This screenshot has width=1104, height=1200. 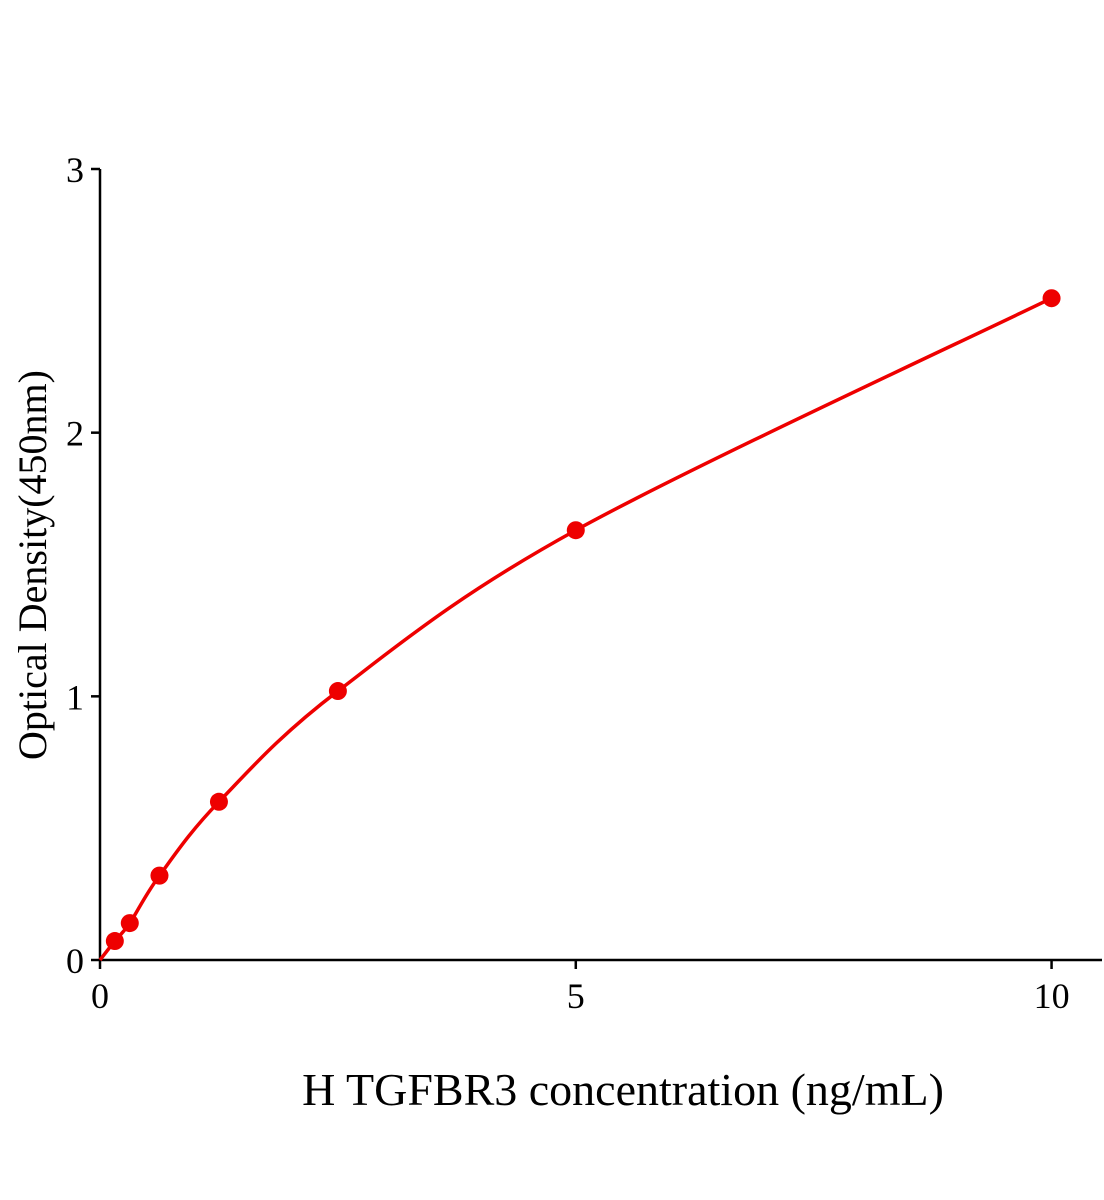 I want to click on x-axis-label: H TGFBR3 concentration (ng/mL), so click(x=623, y=1089).